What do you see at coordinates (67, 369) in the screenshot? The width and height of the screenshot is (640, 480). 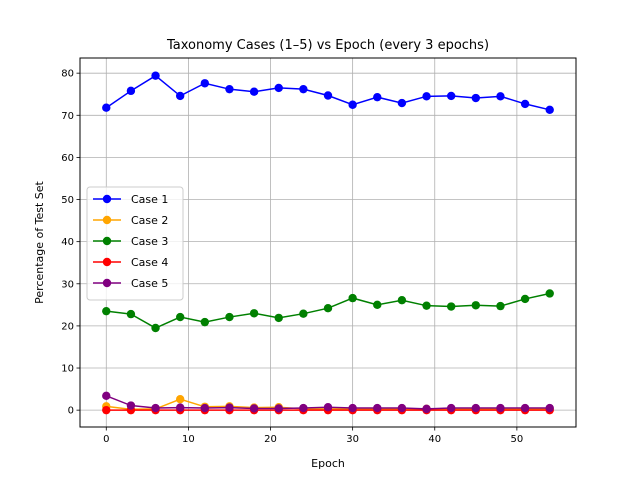 I see `y-tick-label: 10` at bounding box center [67, 369].